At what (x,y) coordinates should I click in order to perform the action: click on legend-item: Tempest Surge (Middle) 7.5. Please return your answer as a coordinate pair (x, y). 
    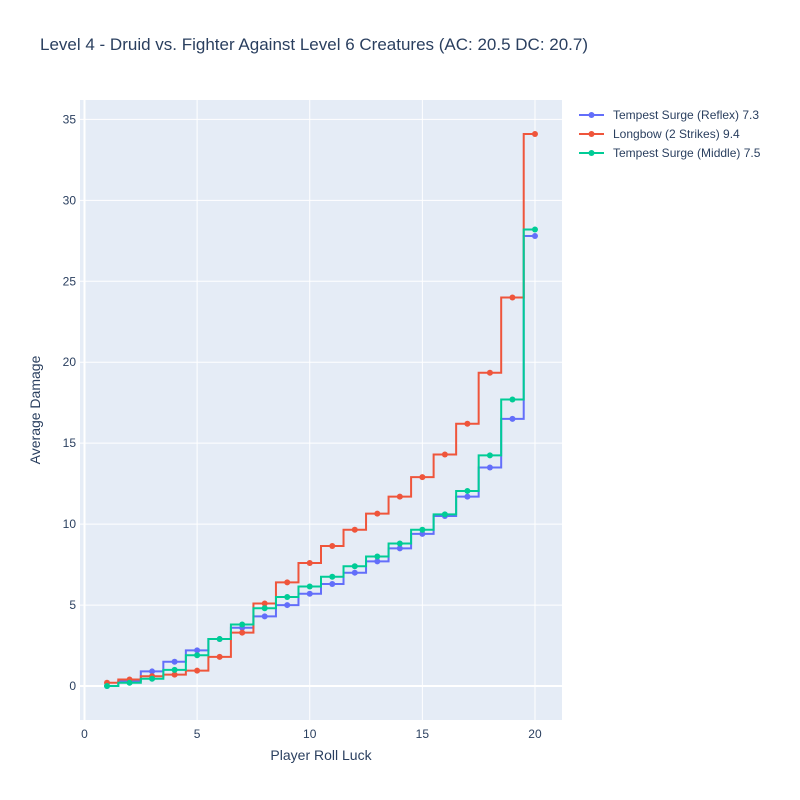
    Looking at the image, I should click on (670, 153).